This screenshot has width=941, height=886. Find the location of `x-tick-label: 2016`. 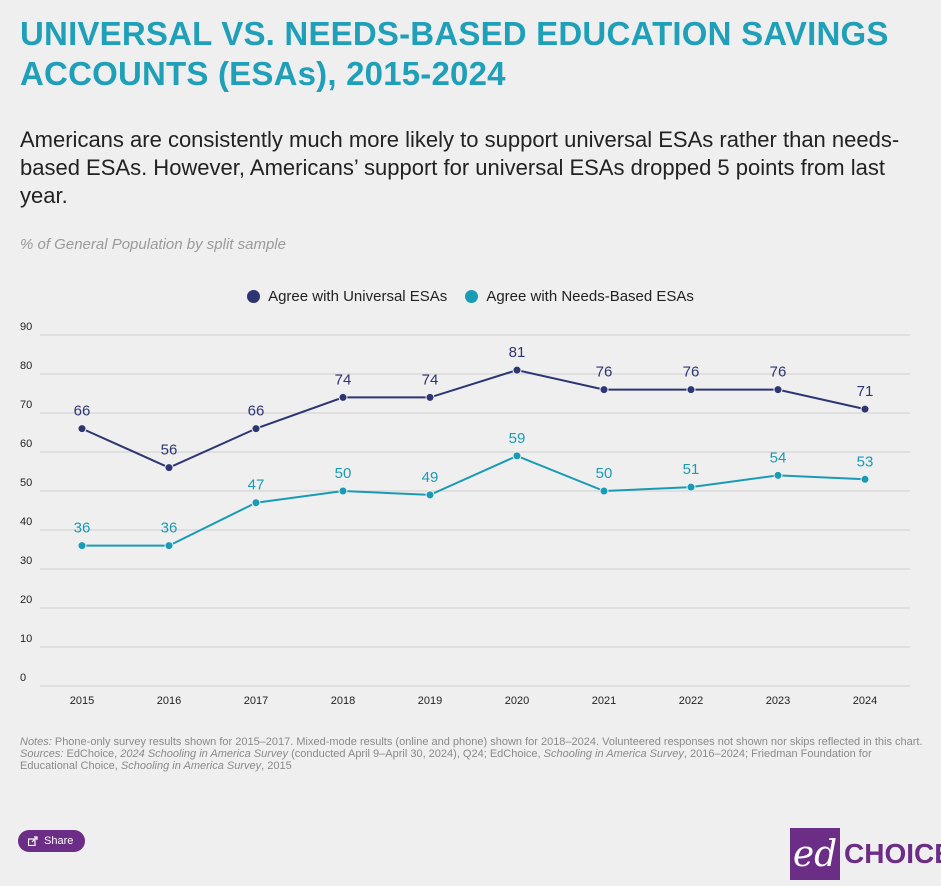

x-tick-label: 2016 is located at coordinates (169, 701).